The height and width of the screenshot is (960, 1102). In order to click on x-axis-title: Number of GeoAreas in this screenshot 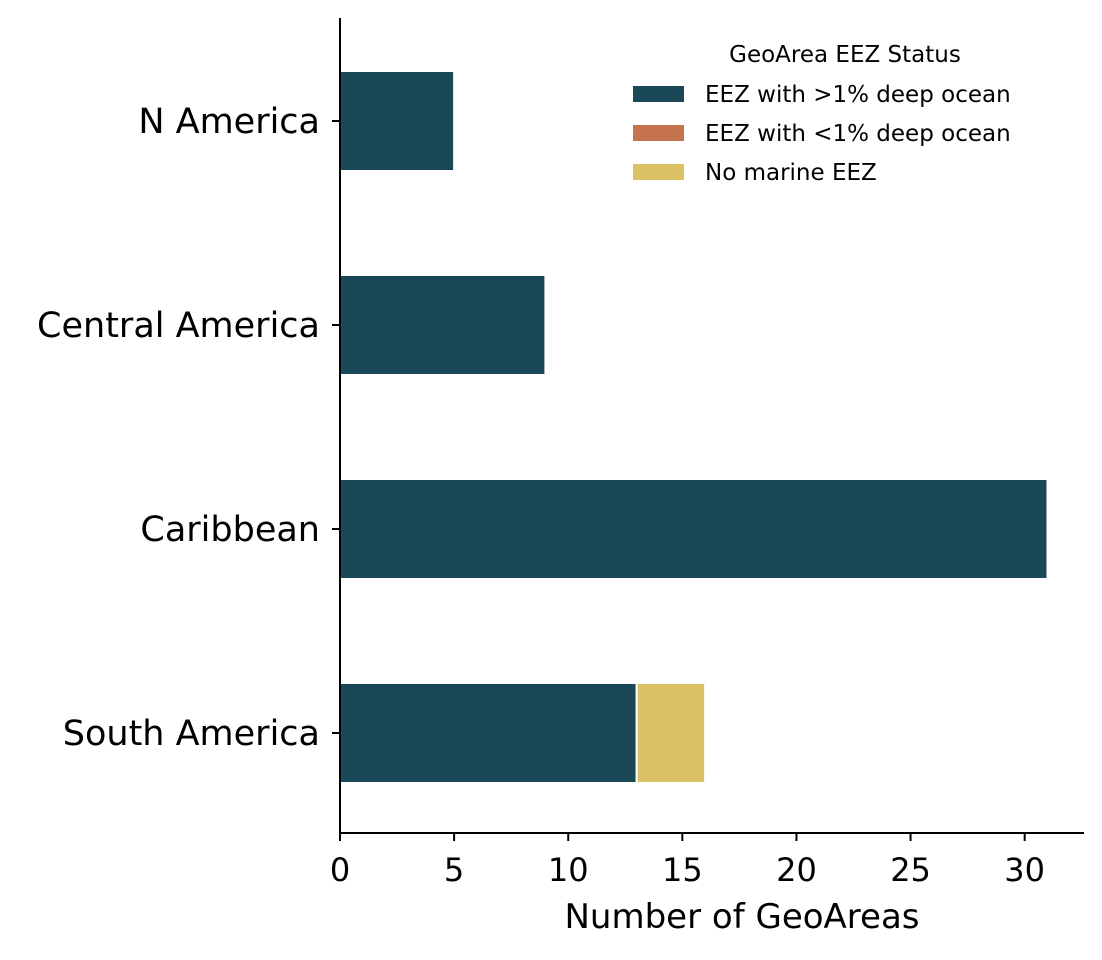, I will do `click(742, 917)`.